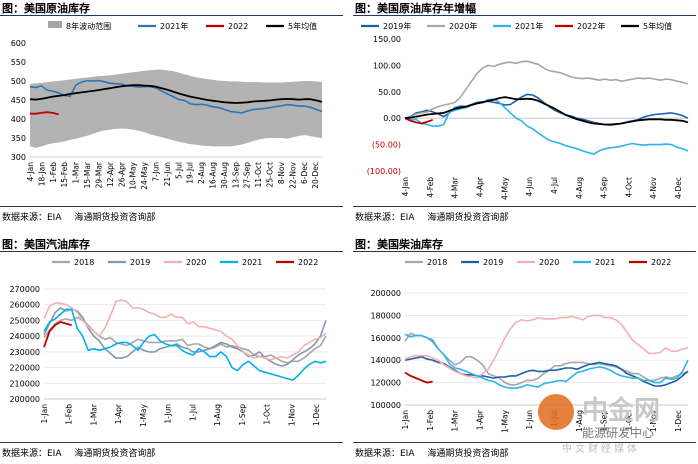  I want to click on x-tick-label: 1-May, so click(504, 421).